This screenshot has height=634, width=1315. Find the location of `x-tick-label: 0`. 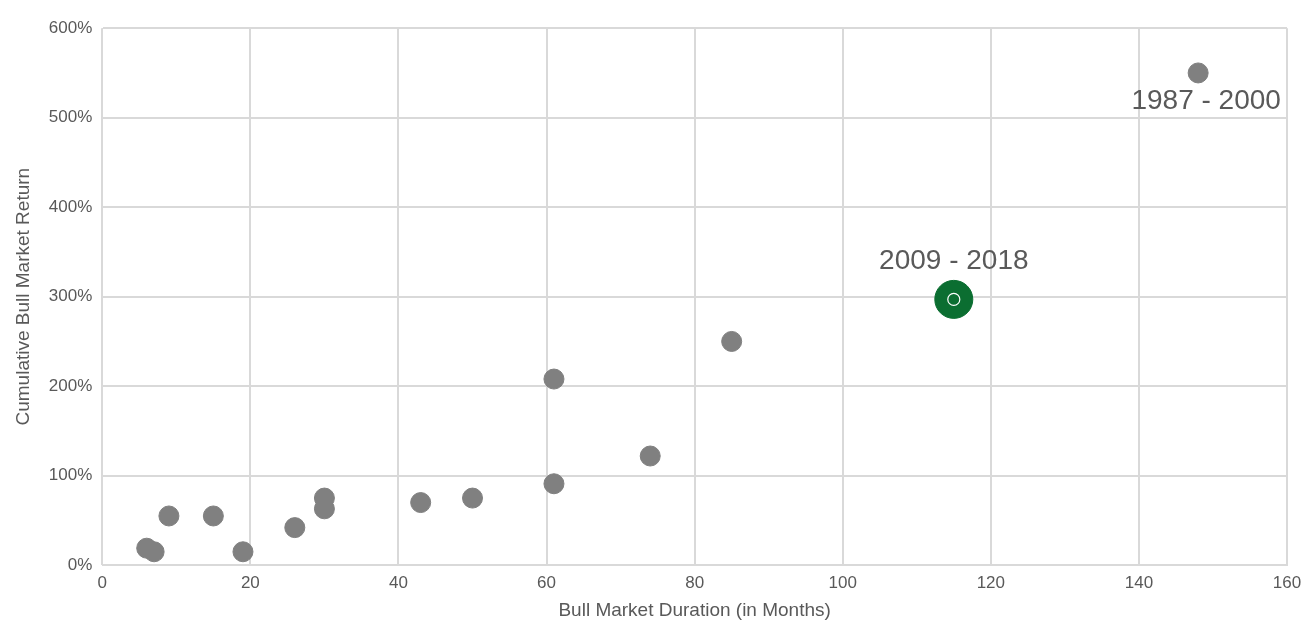

x-tick-label: 0 is located at coordinates (102, 583).